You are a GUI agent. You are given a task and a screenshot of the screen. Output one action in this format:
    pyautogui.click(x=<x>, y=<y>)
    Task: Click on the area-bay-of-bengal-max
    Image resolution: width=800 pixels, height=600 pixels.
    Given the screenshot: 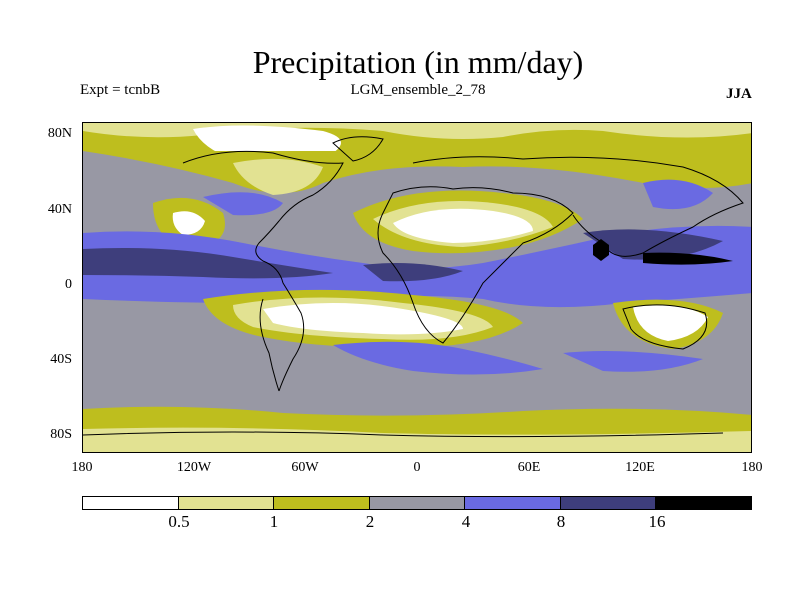 What is the action you would take?
    pyautogui.click(x=601, y=250)
    